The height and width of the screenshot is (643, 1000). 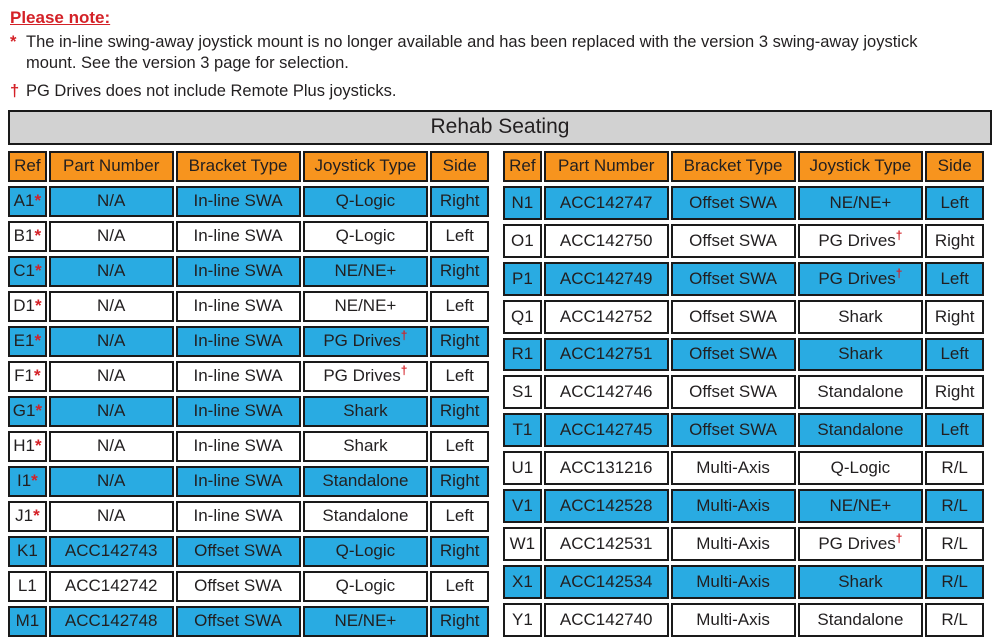 I want to click on table-row: W1 ACC142531 Multi-Axis PG Drives† R/L, so click(x=743, y=544).